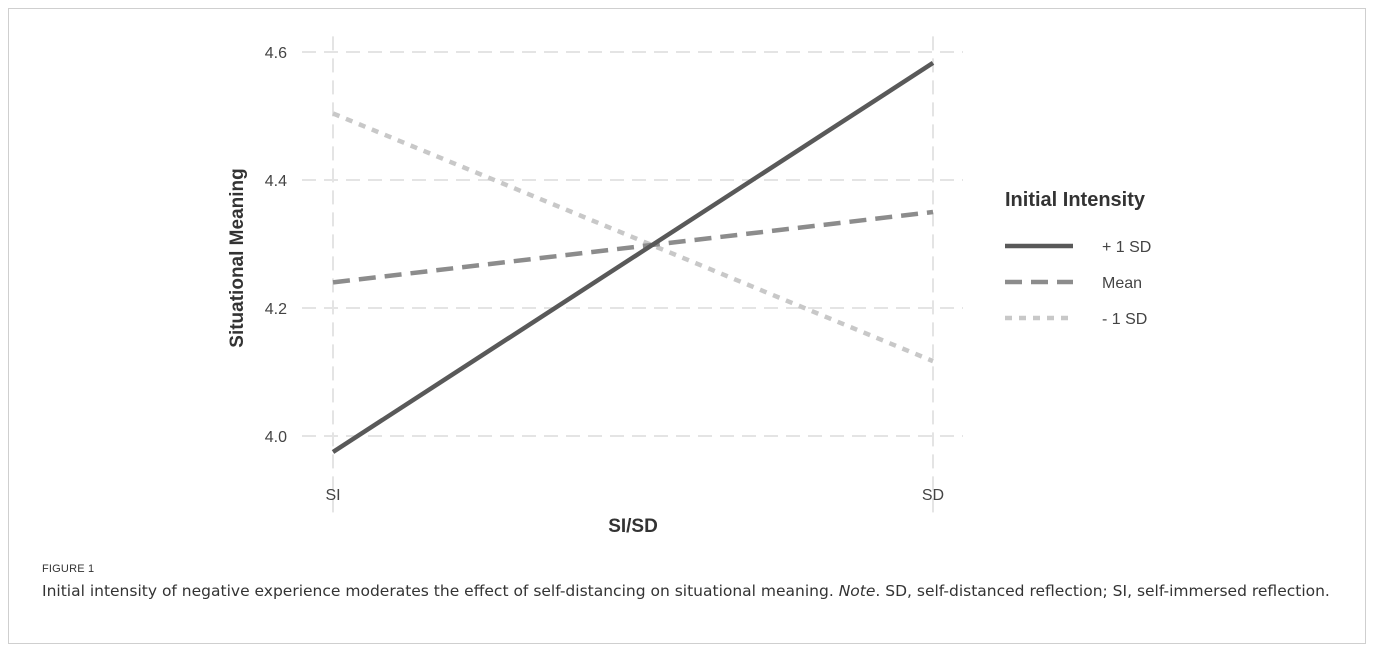 The height and width of the screenshot is (653, 1375). I want to click on legend-label-1: Mean, so click(1122, 283).